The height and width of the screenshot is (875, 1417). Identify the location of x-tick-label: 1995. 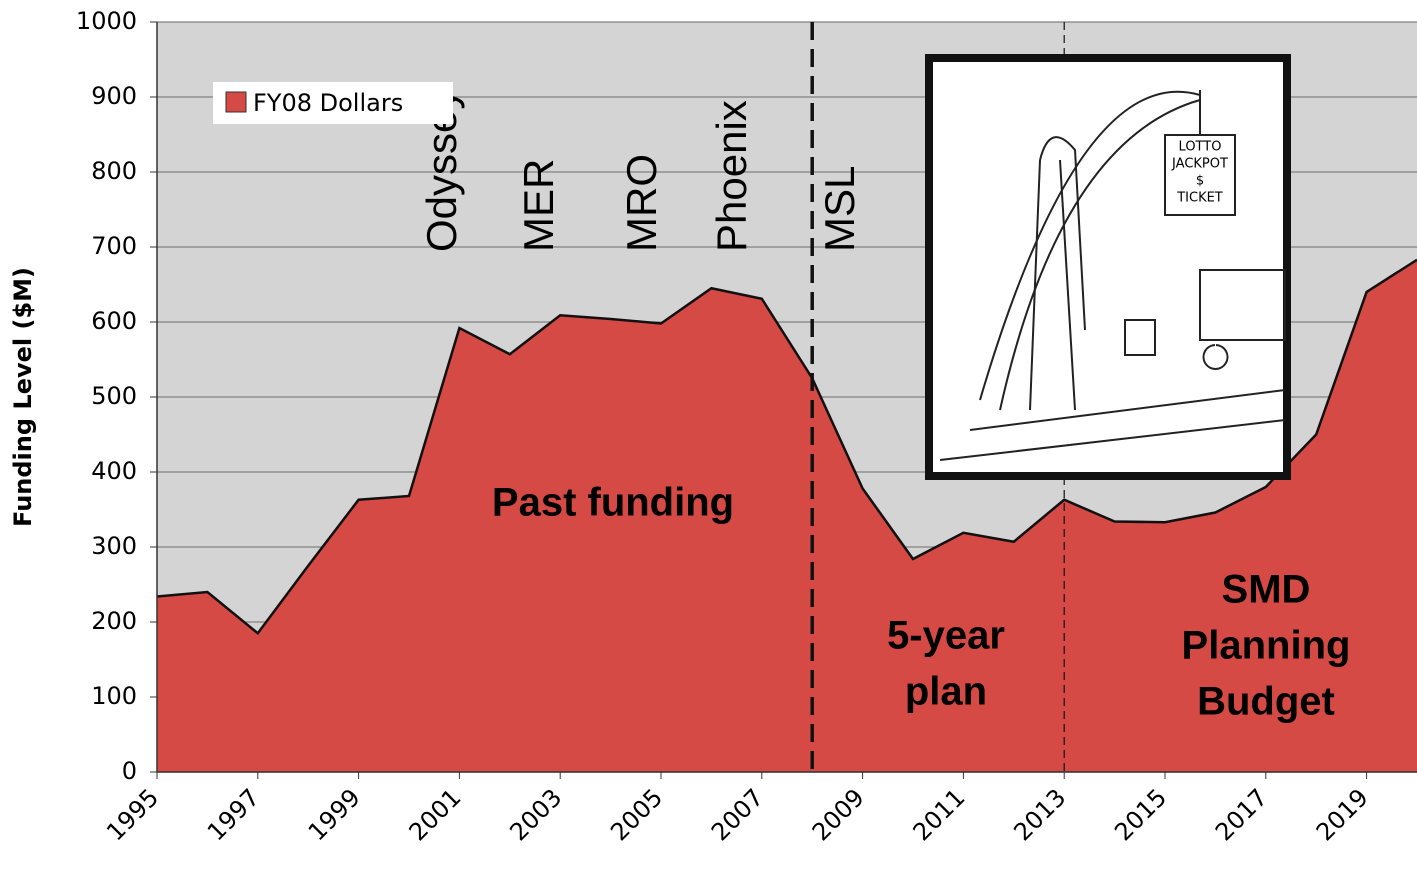
(132, 814).